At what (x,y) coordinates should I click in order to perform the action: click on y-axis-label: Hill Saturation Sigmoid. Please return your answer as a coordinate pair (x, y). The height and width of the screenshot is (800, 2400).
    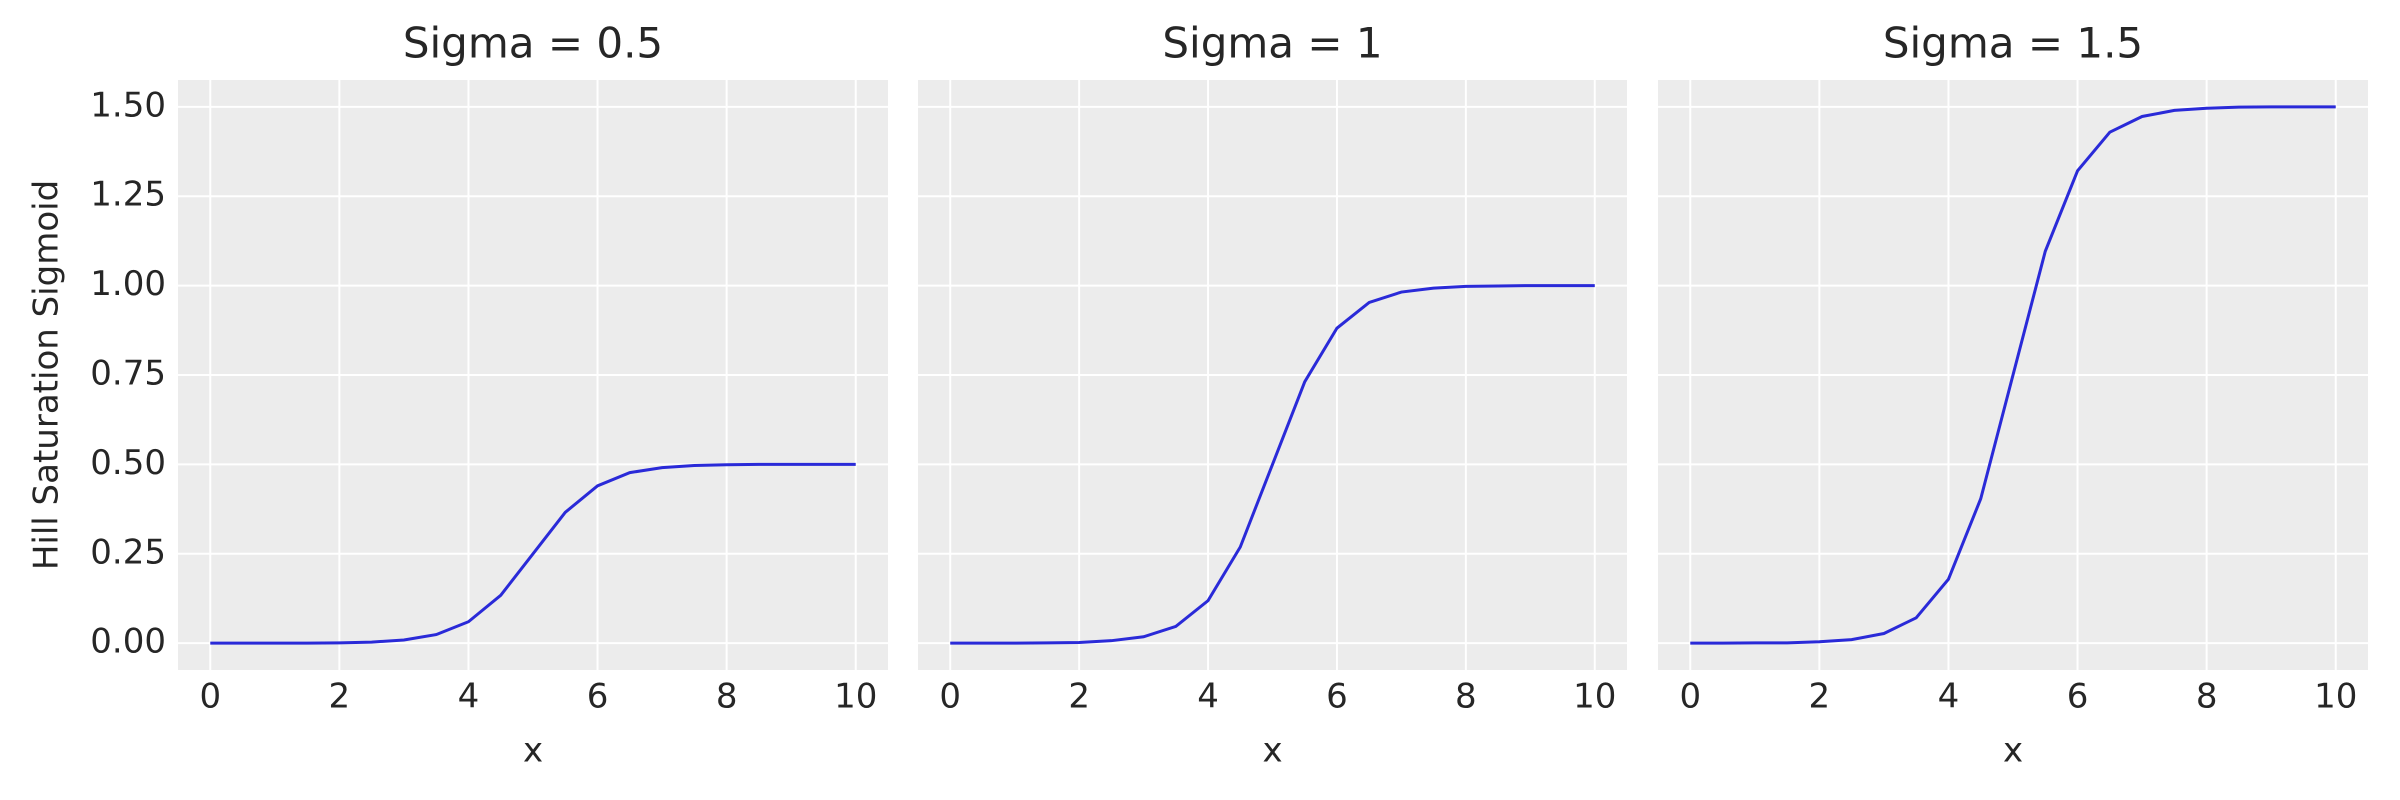
    Looking at the image, I should click on (47, 375).